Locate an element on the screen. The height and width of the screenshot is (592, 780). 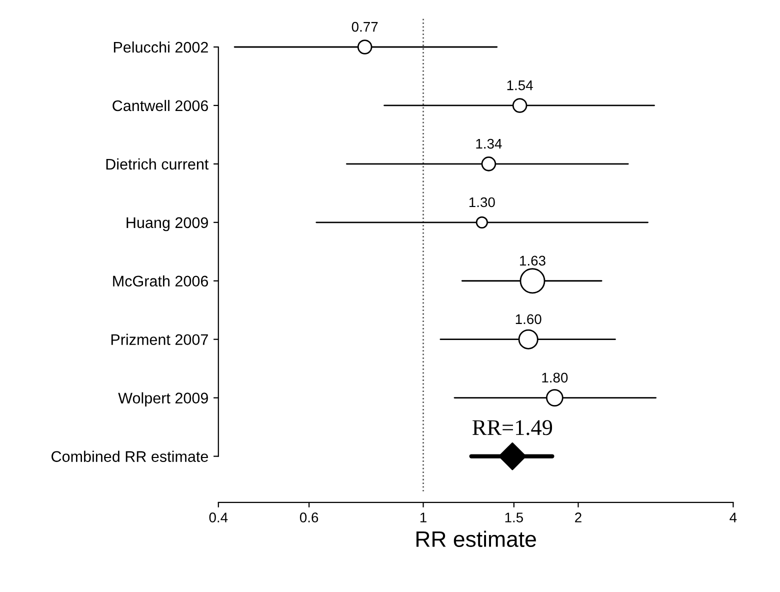
x-tick-label: 1 is located at coordinates (423, 517).